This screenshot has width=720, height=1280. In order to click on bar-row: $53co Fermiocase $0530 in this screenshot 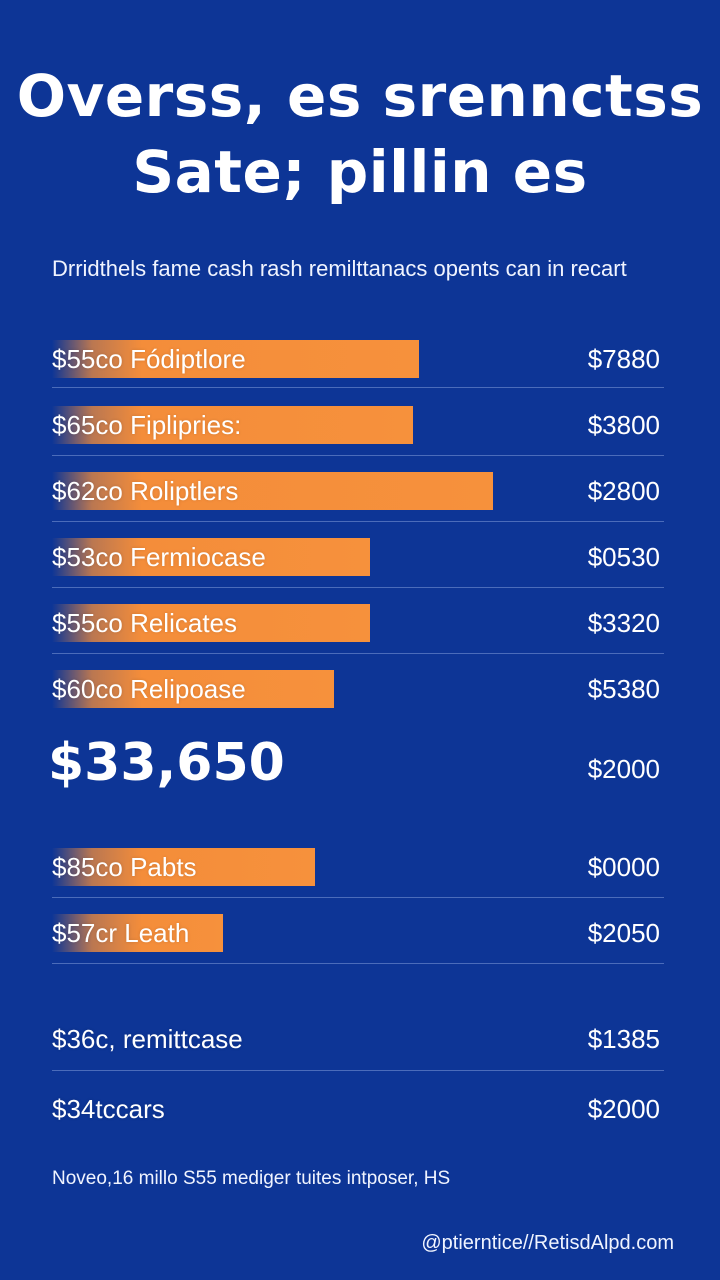, I will do `click(360, 558)`.